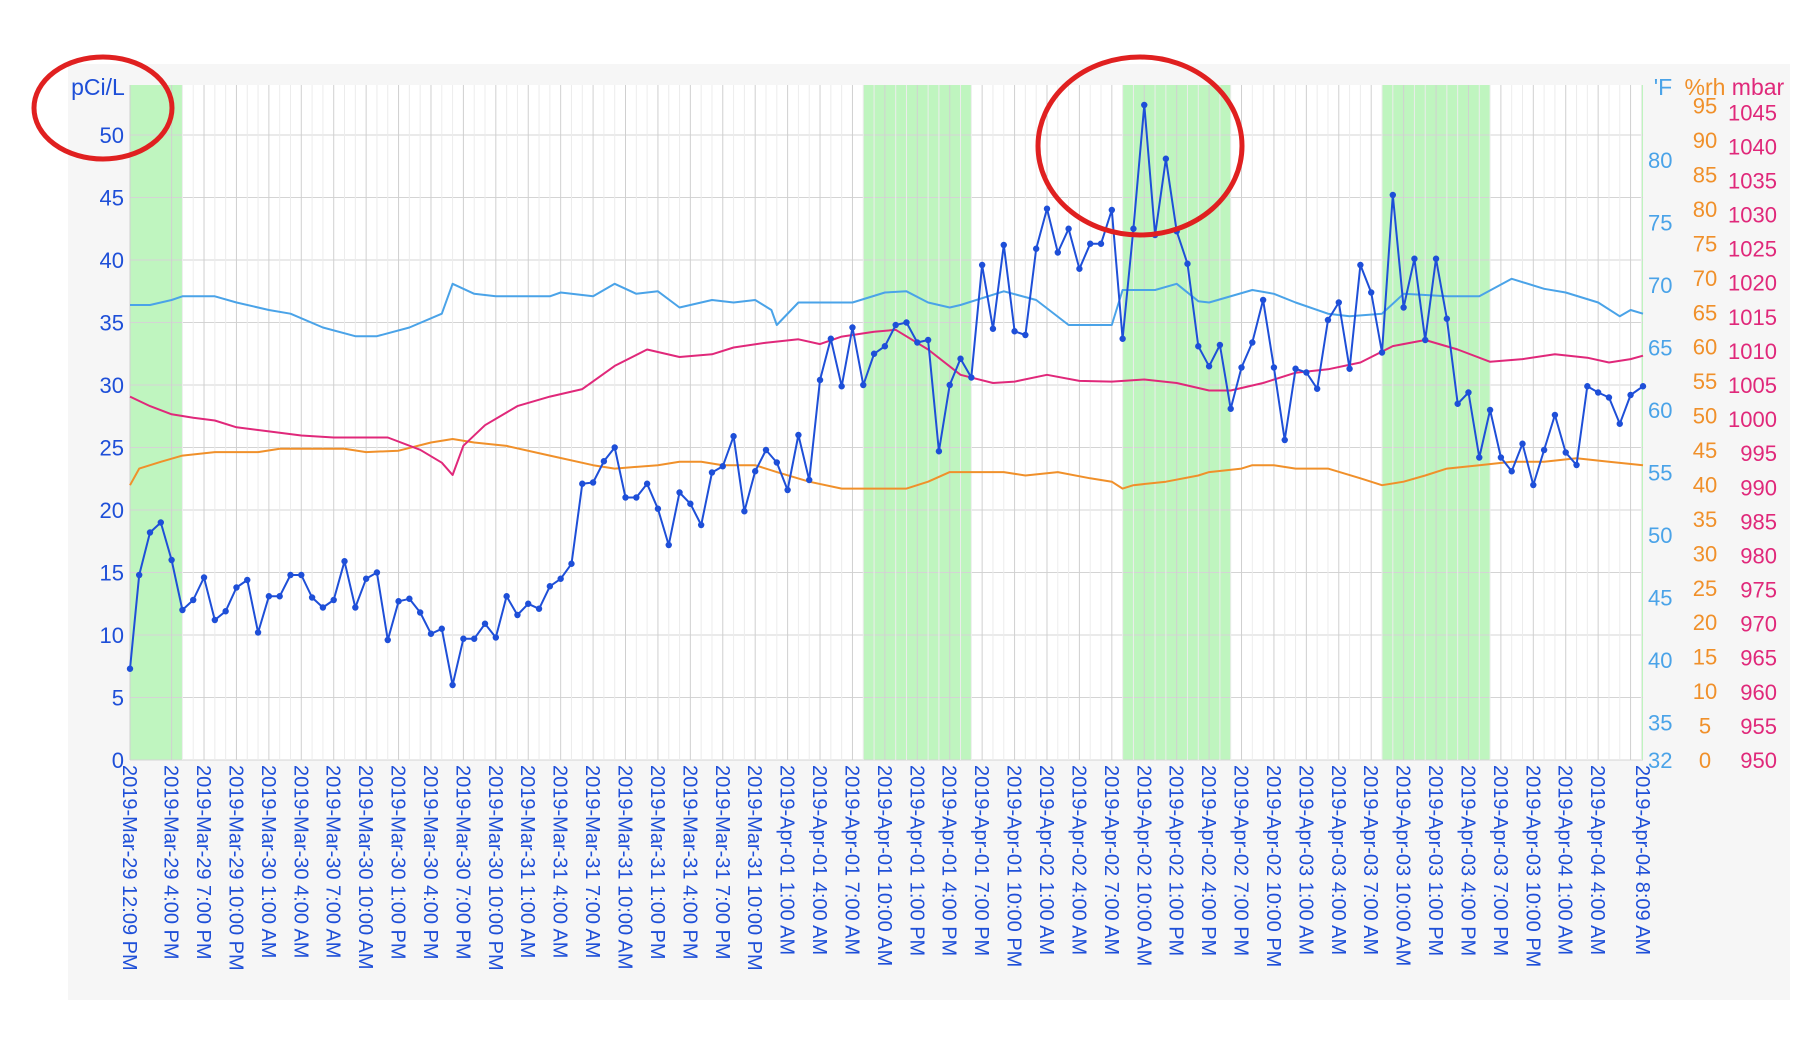  Describe the element at coordinates (1705, 484) in the screenshot. I see `rh-tick-label: 40` at that location.